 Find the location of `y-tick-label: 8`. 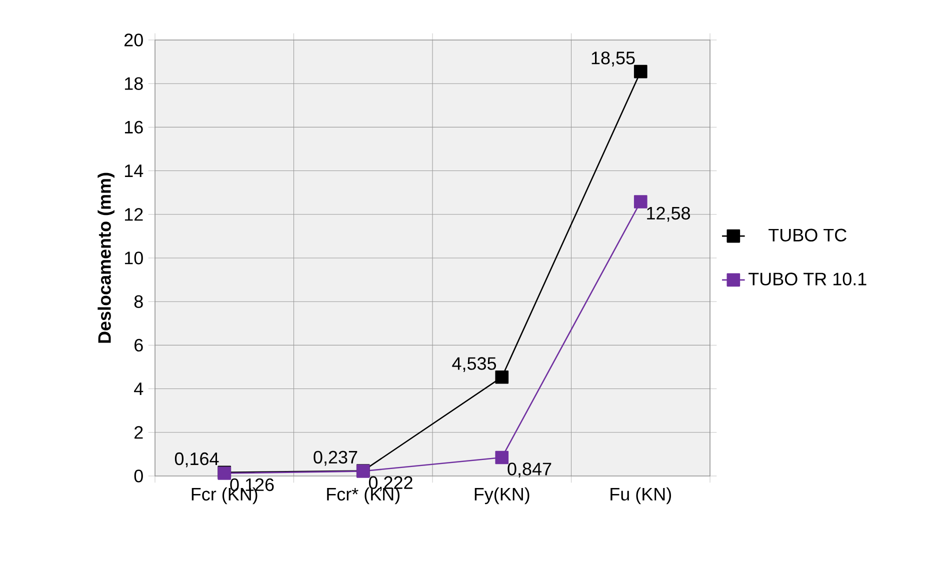

y-tick-label: 8 is located at coordinates (138, 301).